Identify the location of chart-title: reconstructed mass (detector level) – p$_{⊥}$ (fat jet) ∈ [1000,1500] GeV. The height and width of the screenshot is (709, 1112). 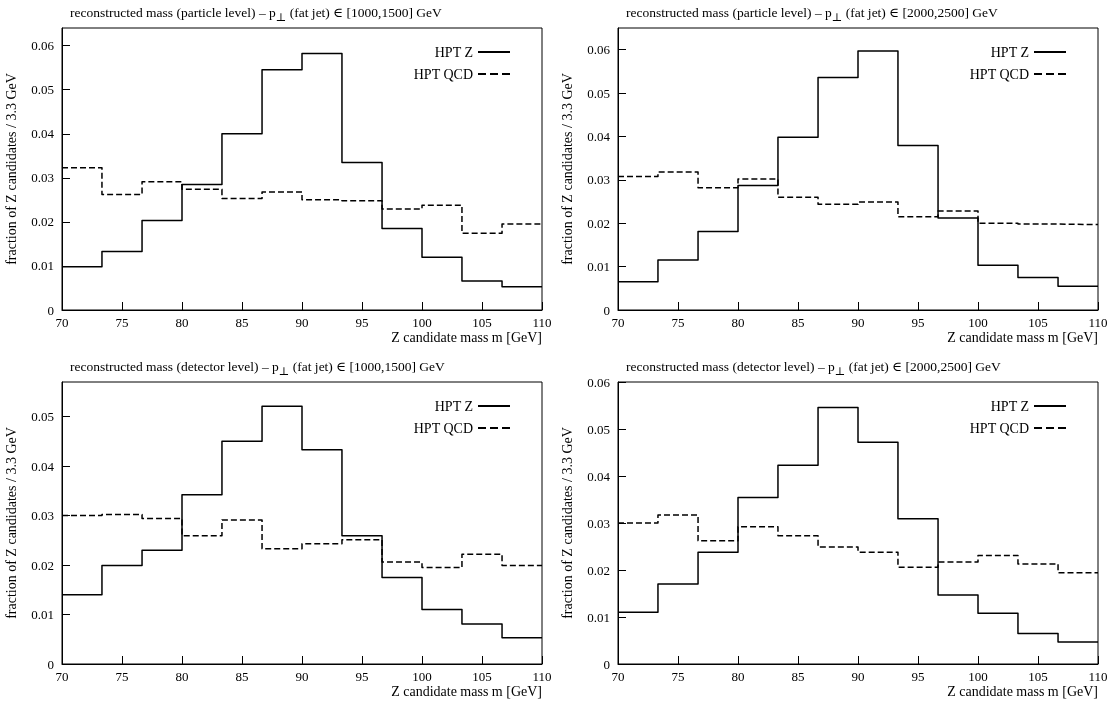
(257, 368).